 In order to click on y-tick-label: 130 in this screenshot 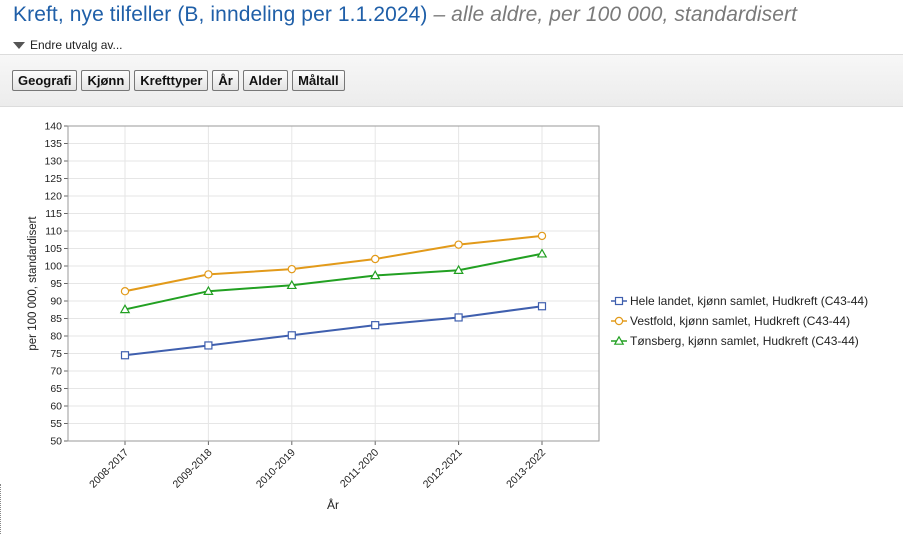, I will do `click(53, 162)`.